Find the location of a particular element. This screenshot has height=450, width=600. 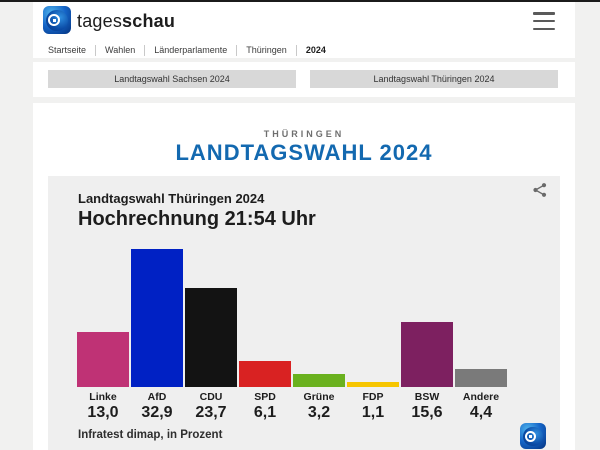

bar-column-spd: SPD 6,1 is located at coordinates (265, 335).